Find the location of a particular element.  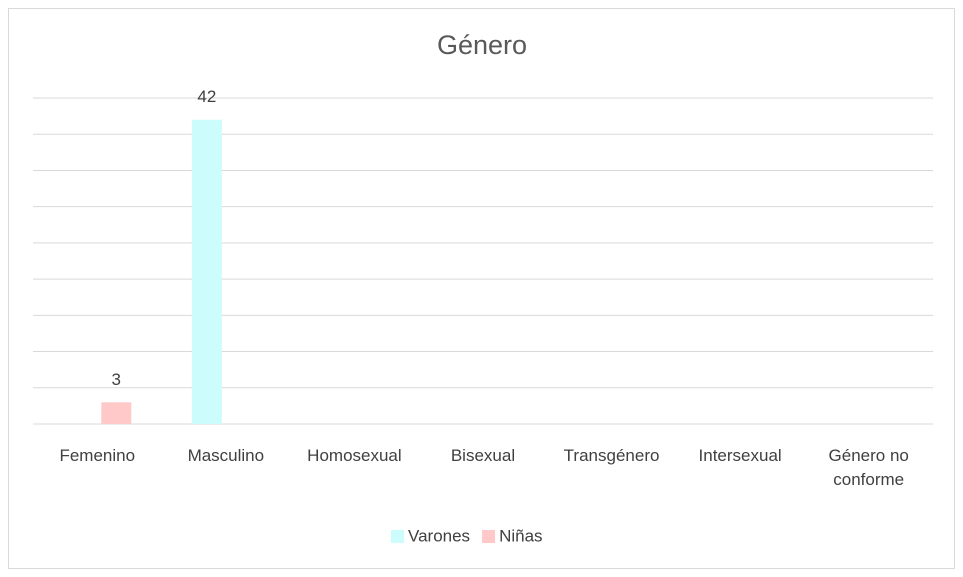

legend-label: Varones is located at coordinates (439, 535).